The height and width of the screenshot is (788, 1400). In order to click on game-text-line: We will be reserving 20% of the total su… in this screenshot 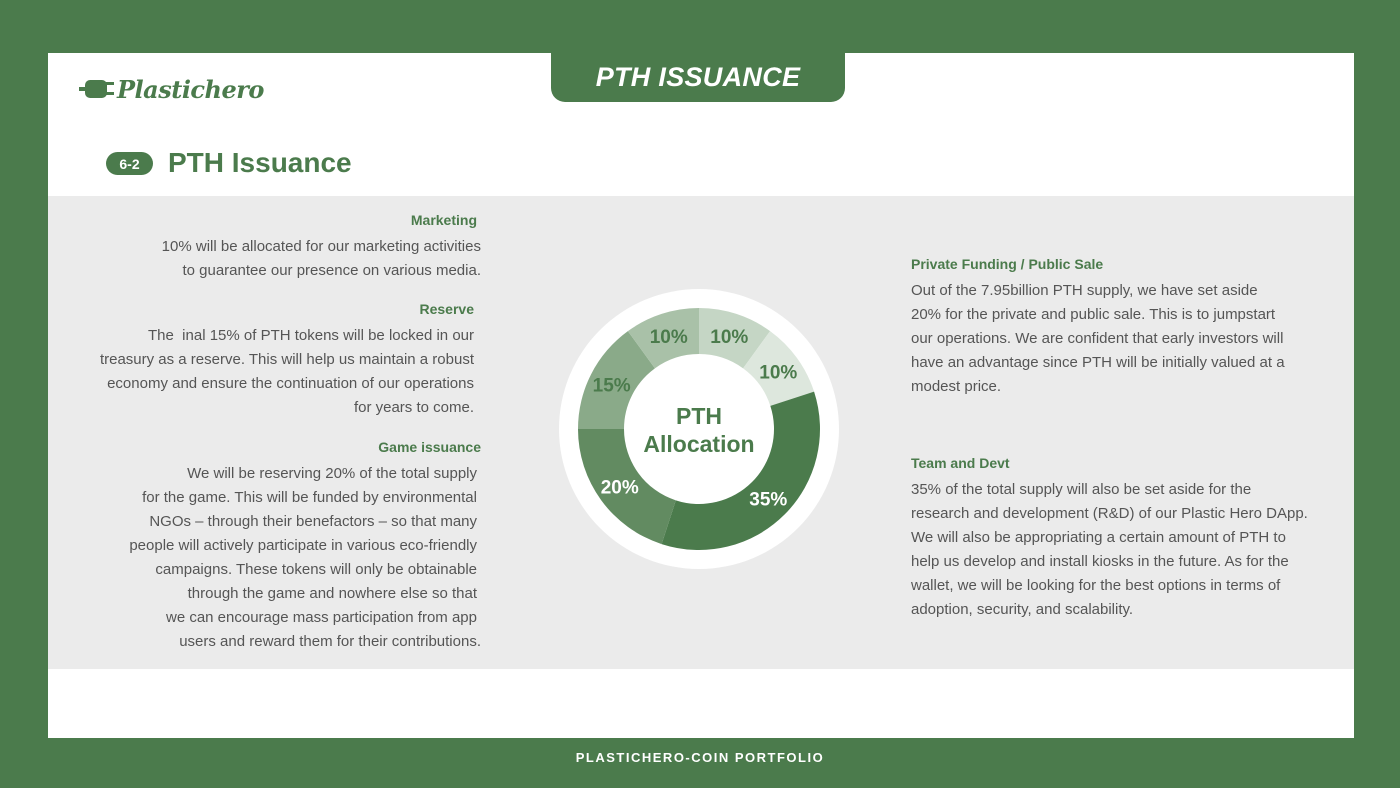, I will do `click(332, 473)`.